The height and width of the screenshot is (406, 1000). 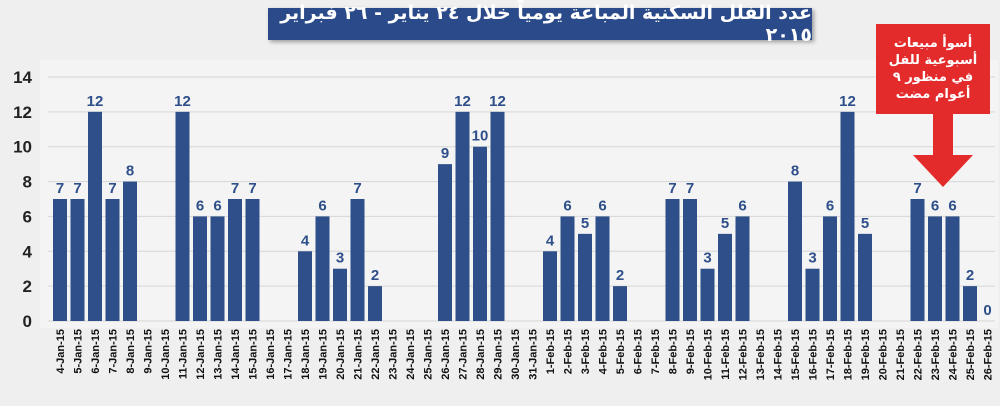 What do you see at coordinates (79, 351) in the screenshot?
I see `x-tick-label: 5-Jan-15` at bounding box center [79, 351].